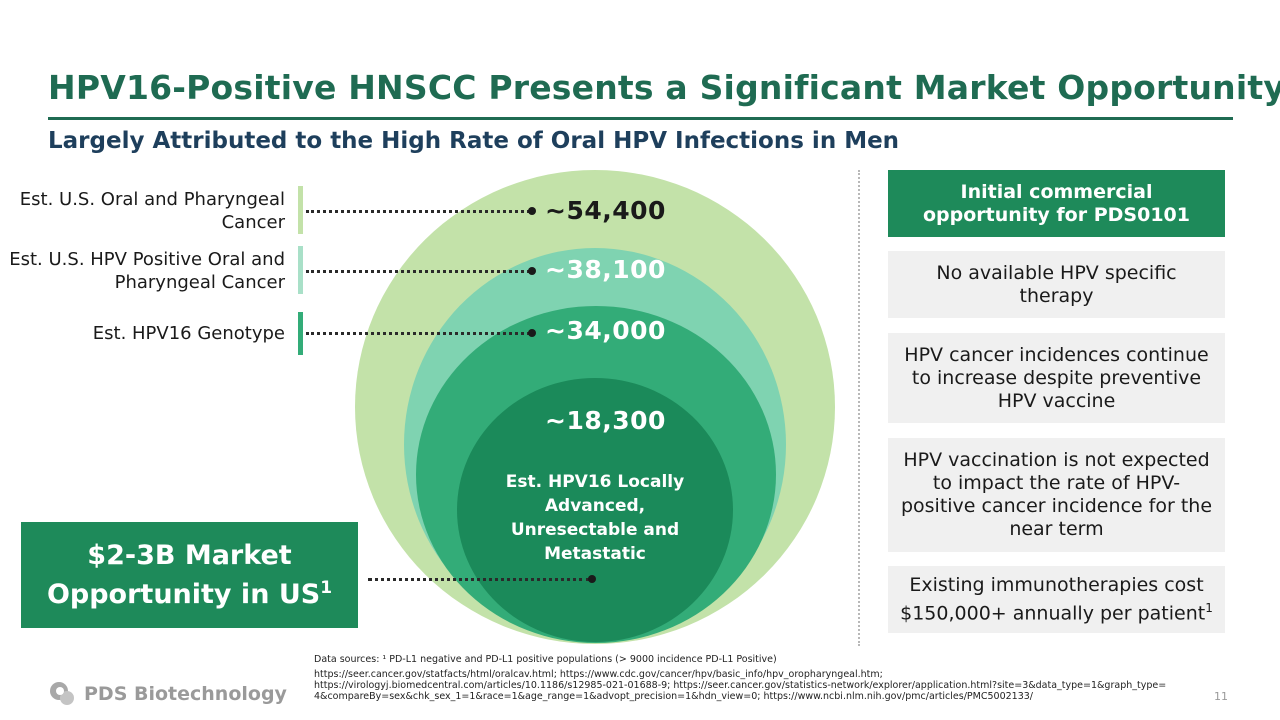 This screenshot has width=1280, height=720. Describe the element at coordinates (479, 579) in the screenshot. I see `leader-line-market` at that location.